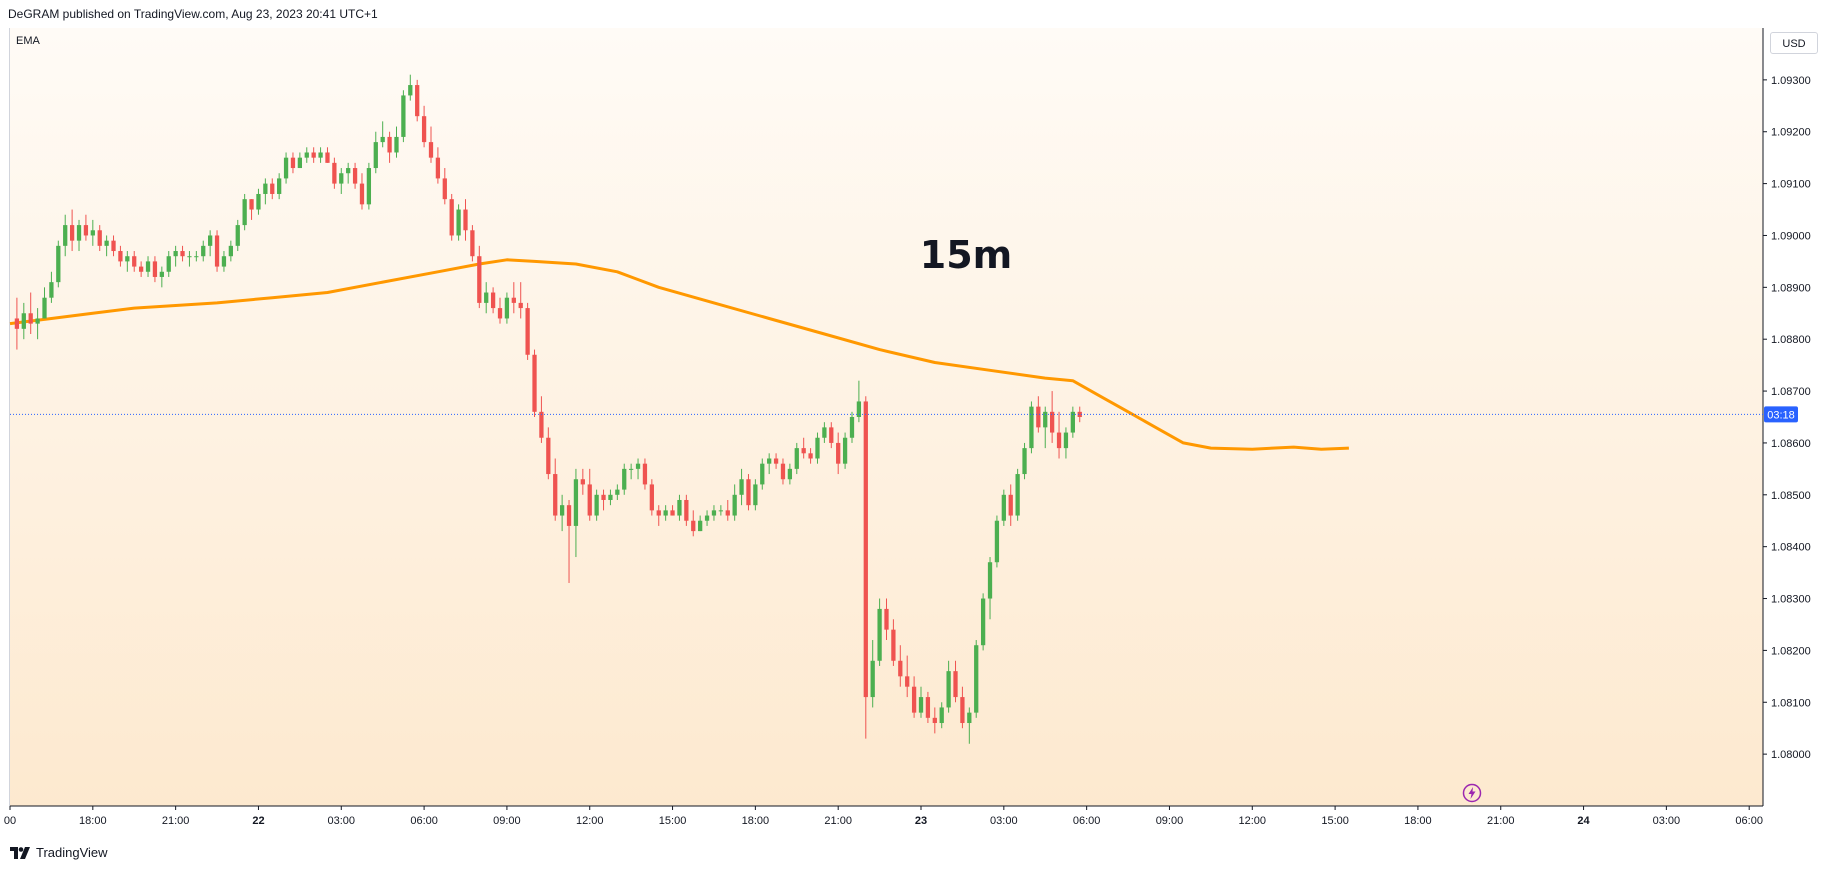 The image size is (1835, 869). I want to click on price-tick-label: 1.09100, so click(1791, 185).